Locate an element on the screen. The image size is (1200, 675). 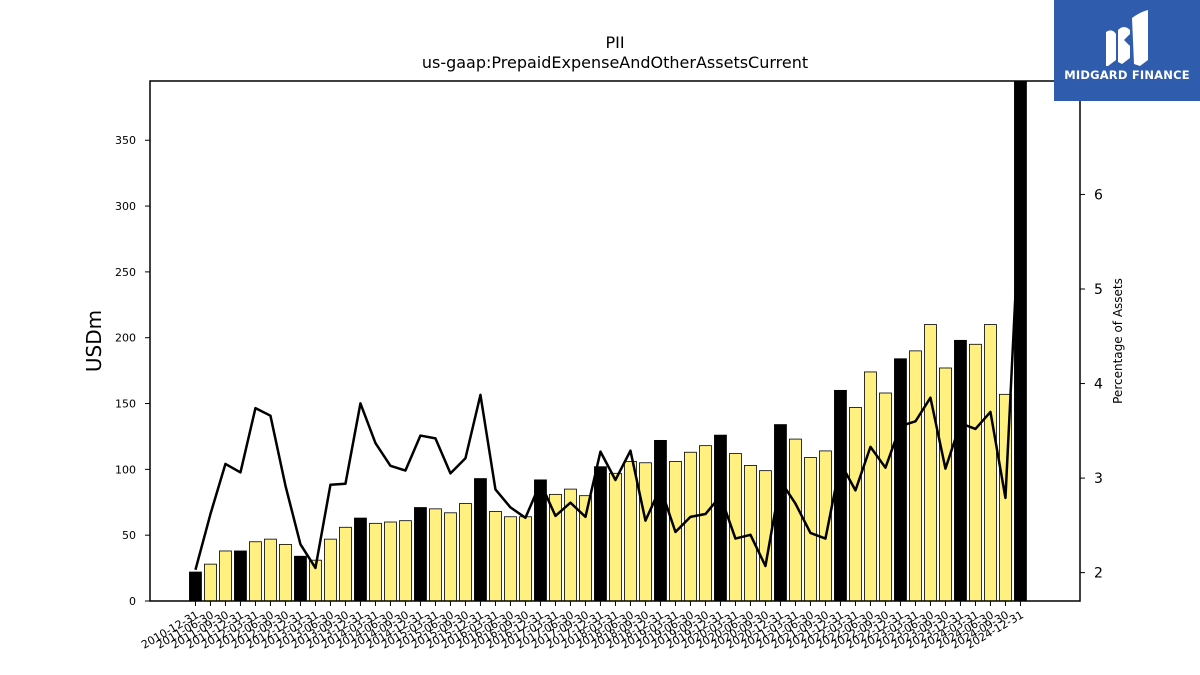
y-tick-label: 350 is located at coordinates (125, 140).